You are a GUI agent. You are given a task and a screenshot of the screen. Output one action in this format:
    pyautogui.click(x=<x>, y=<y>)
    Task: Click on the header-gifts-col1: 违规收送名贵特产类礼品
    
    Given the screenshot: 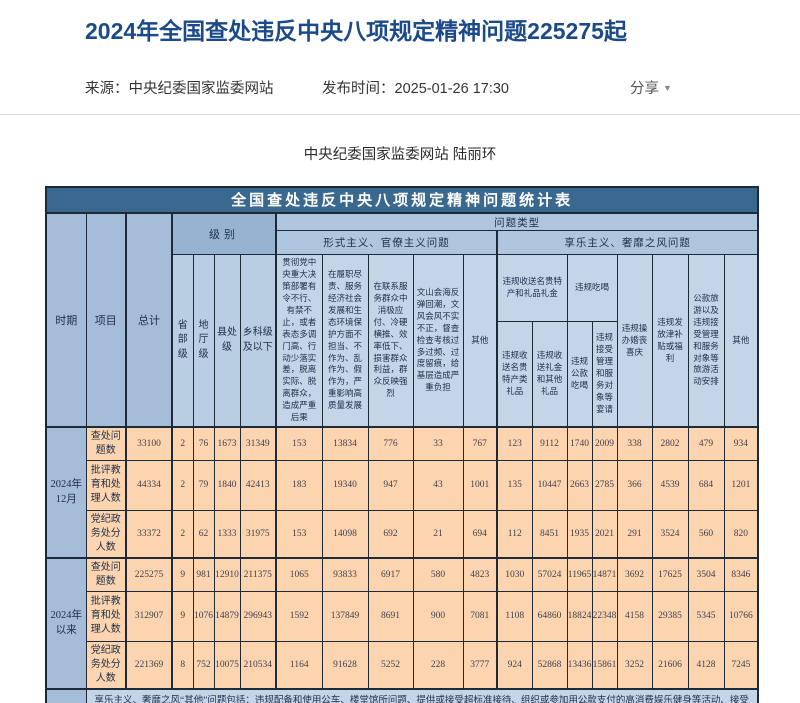 What is the action you would take?
    pyautogui.click(x=514, y=374)
    